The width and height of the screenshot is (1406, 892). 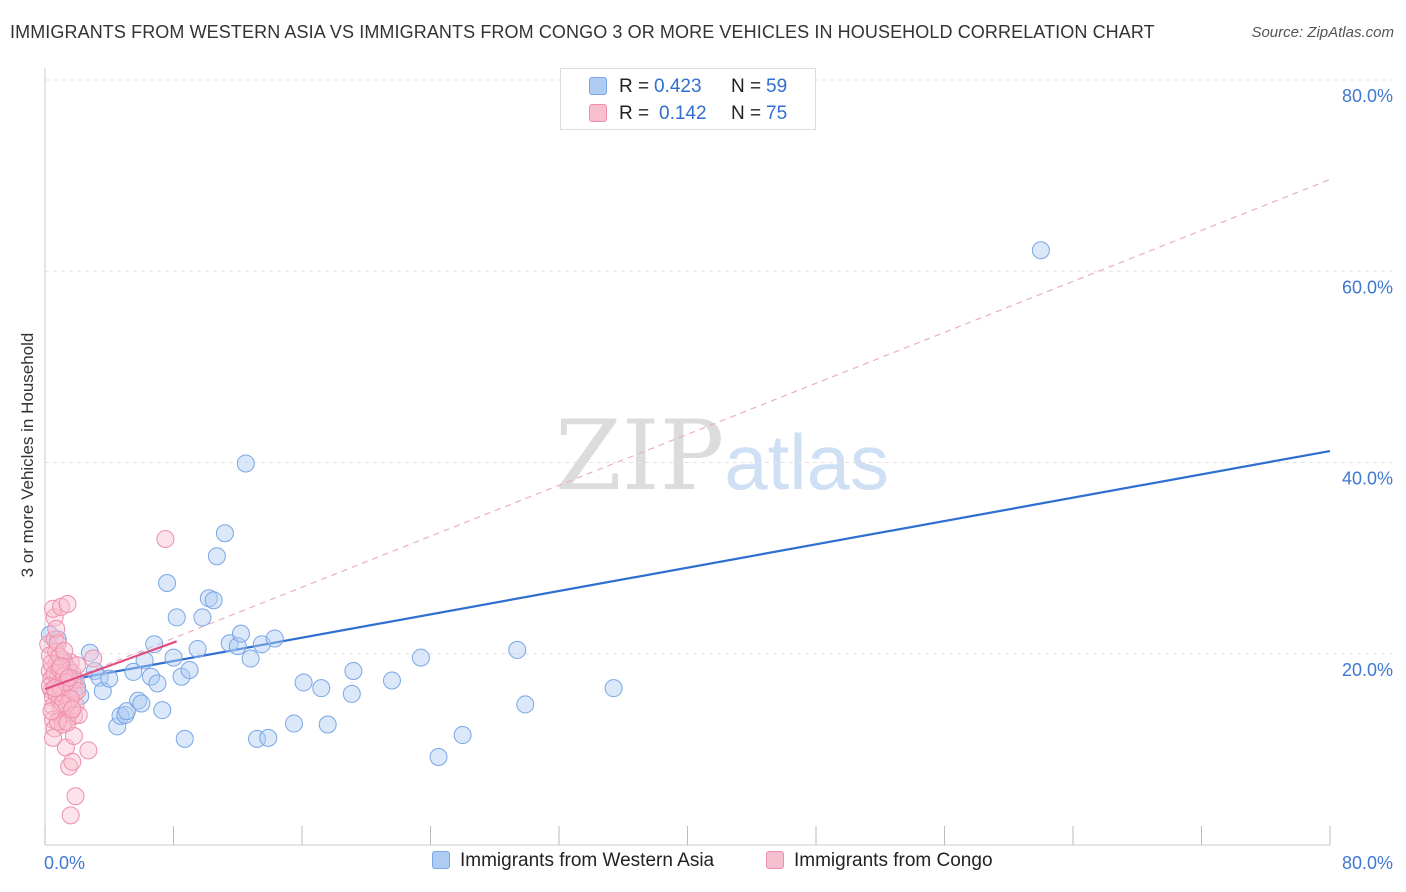 What do you see at coordinates (893, 860) in the screenshot?
I see `legend-label-congo: Immigrants from Congo` at bounding box center [893, 860].